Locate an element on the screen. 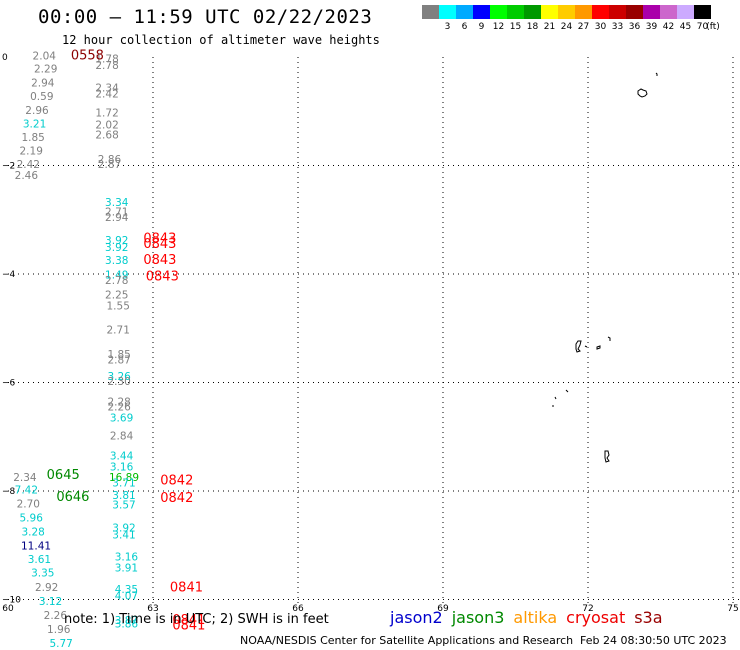  wave-height-label: 3.71 is located at coordinates (123, 484).